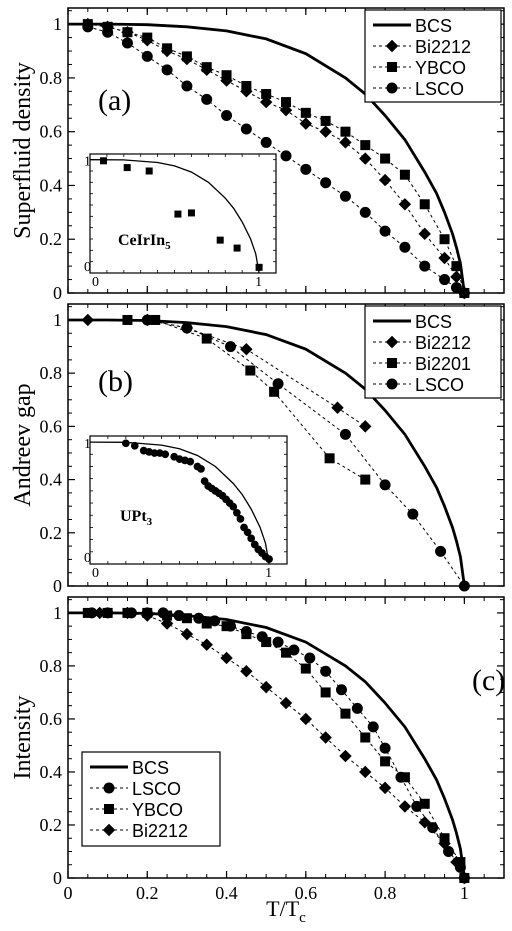 Image resolution: width=512 pixels, height=931 pixels. I want to click on y-axis-title: Andreev gap, so click(23, 444).